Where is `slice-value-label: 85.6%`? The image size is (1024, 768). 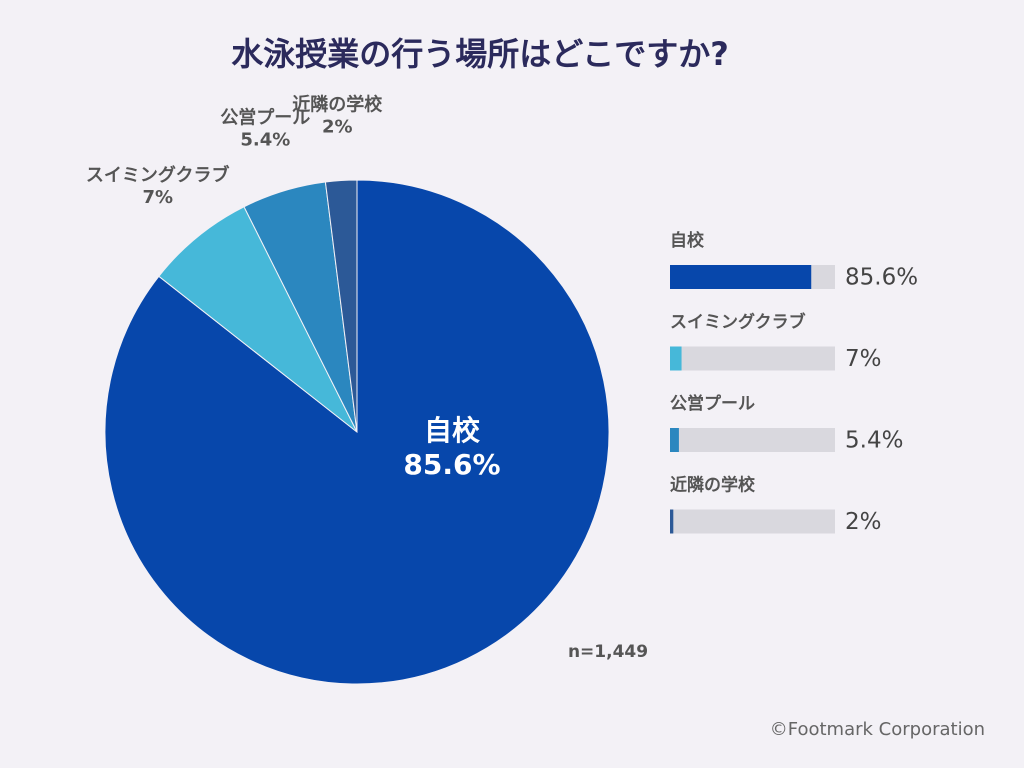 slice-value-label: 85.6% is located at coordinates (451, 464).